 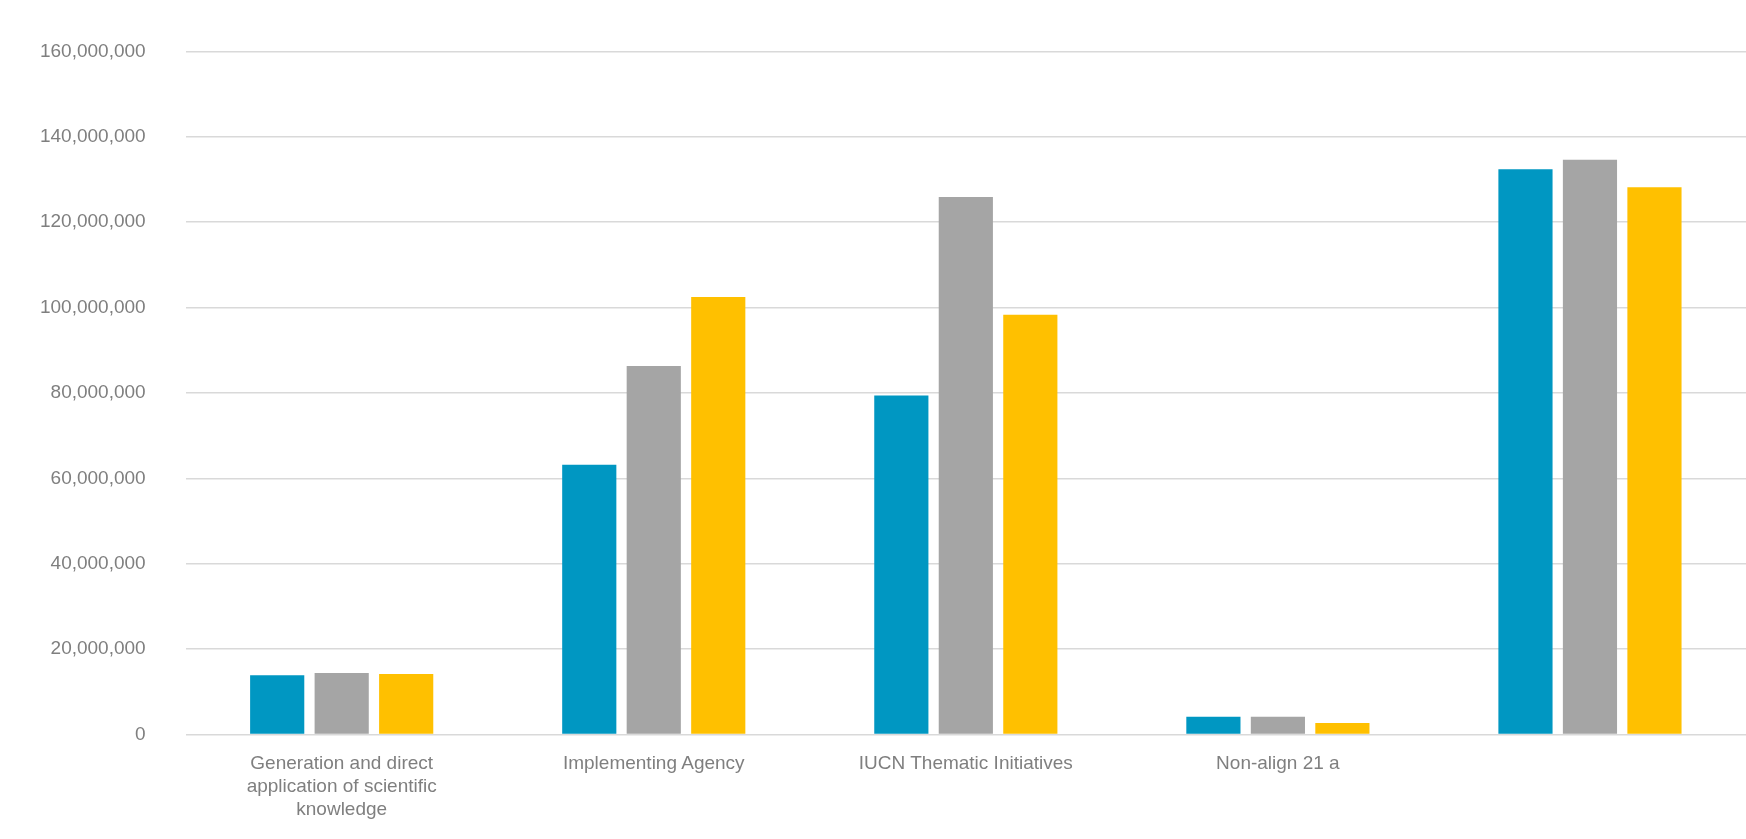 What do you see at coordinates (92, 306) in the screenshot?
I see `y-tick-label: 100,000,000` at bounding box center [92, 306].